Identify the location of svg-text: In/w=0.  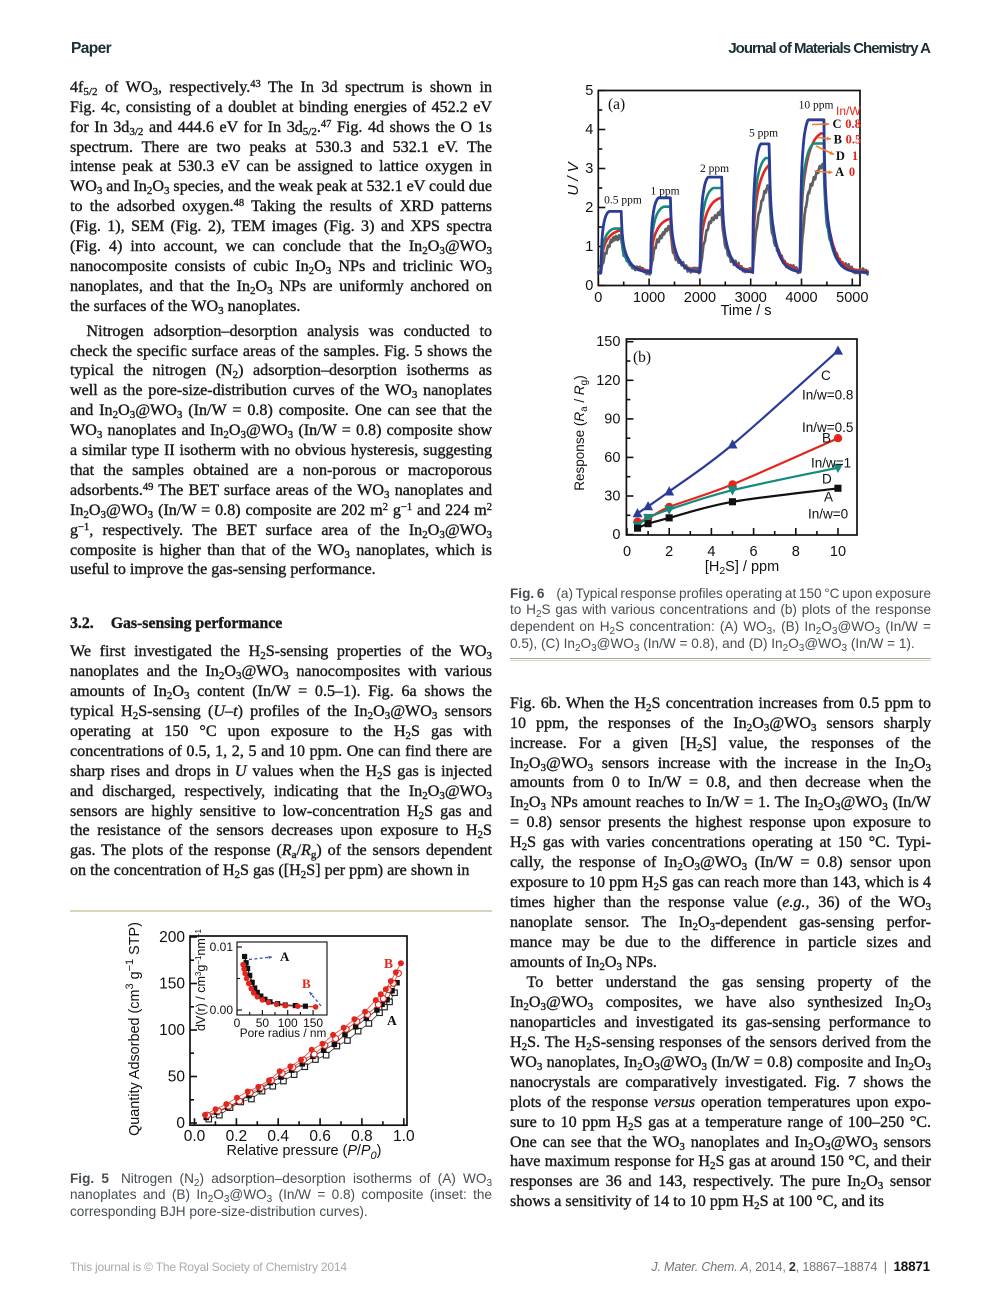
(828, 514).